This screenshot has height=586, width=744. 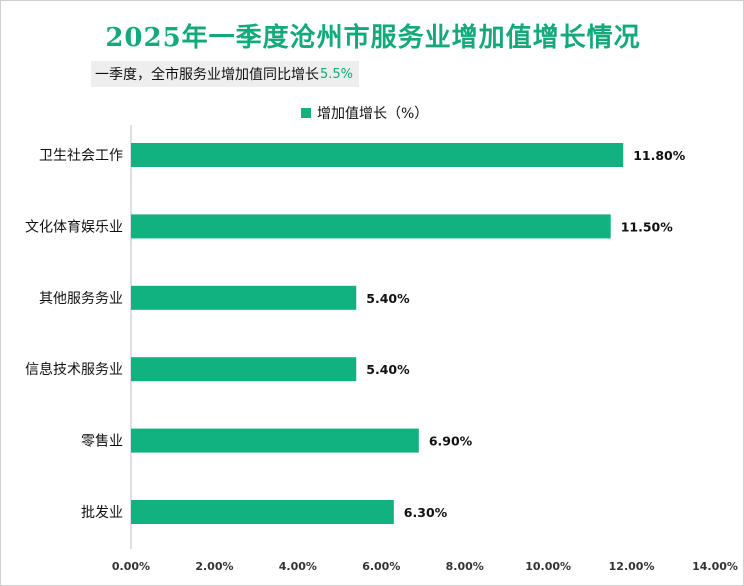 What do you see at coordinates (102, 513) in the screenshot?
I see `category-label: 批发业` at bounding box center [102, 513].